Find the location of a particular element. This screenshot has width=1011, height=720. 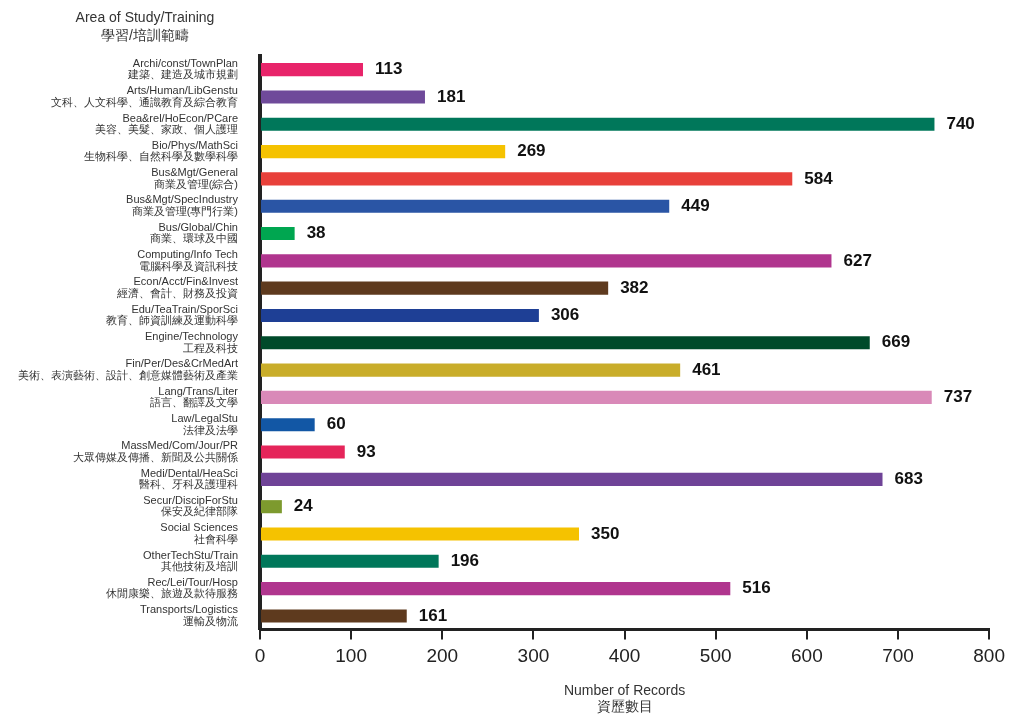

y-tick-label: Transports/Logistics 運輸及物流 is located at coordinates (189, 615).